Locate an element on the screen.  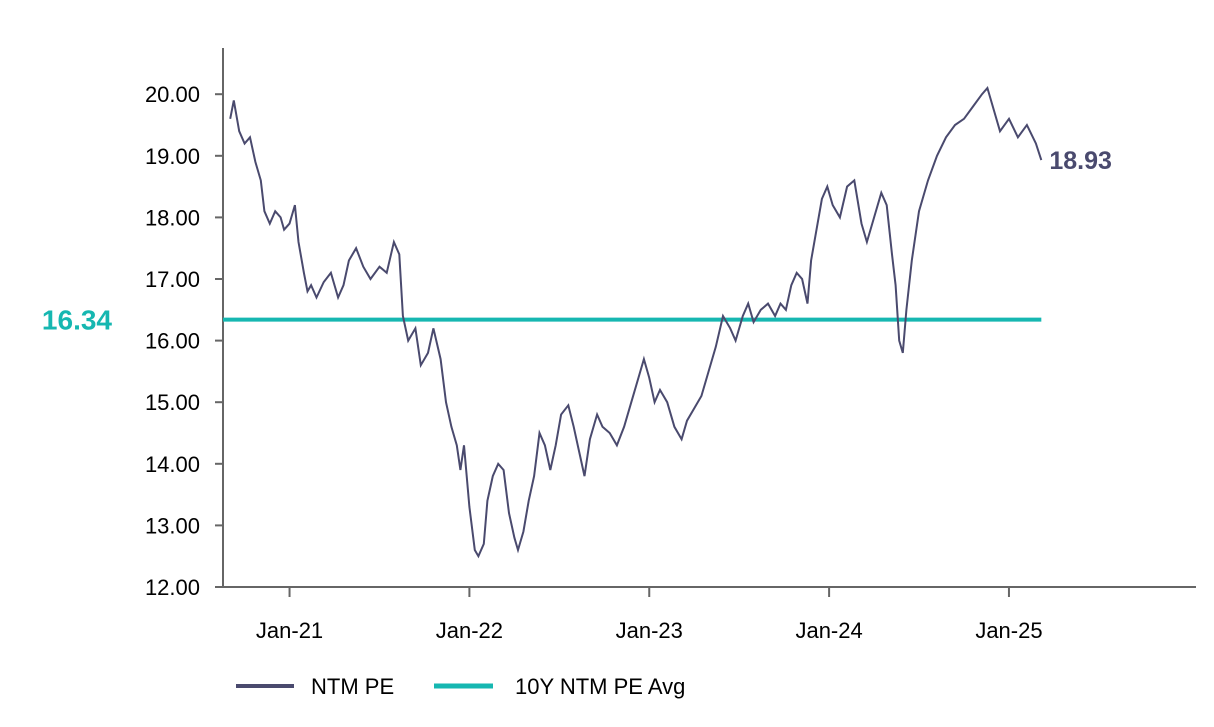
y-tick-label: 16.00 is located at coordinates (172, 341).